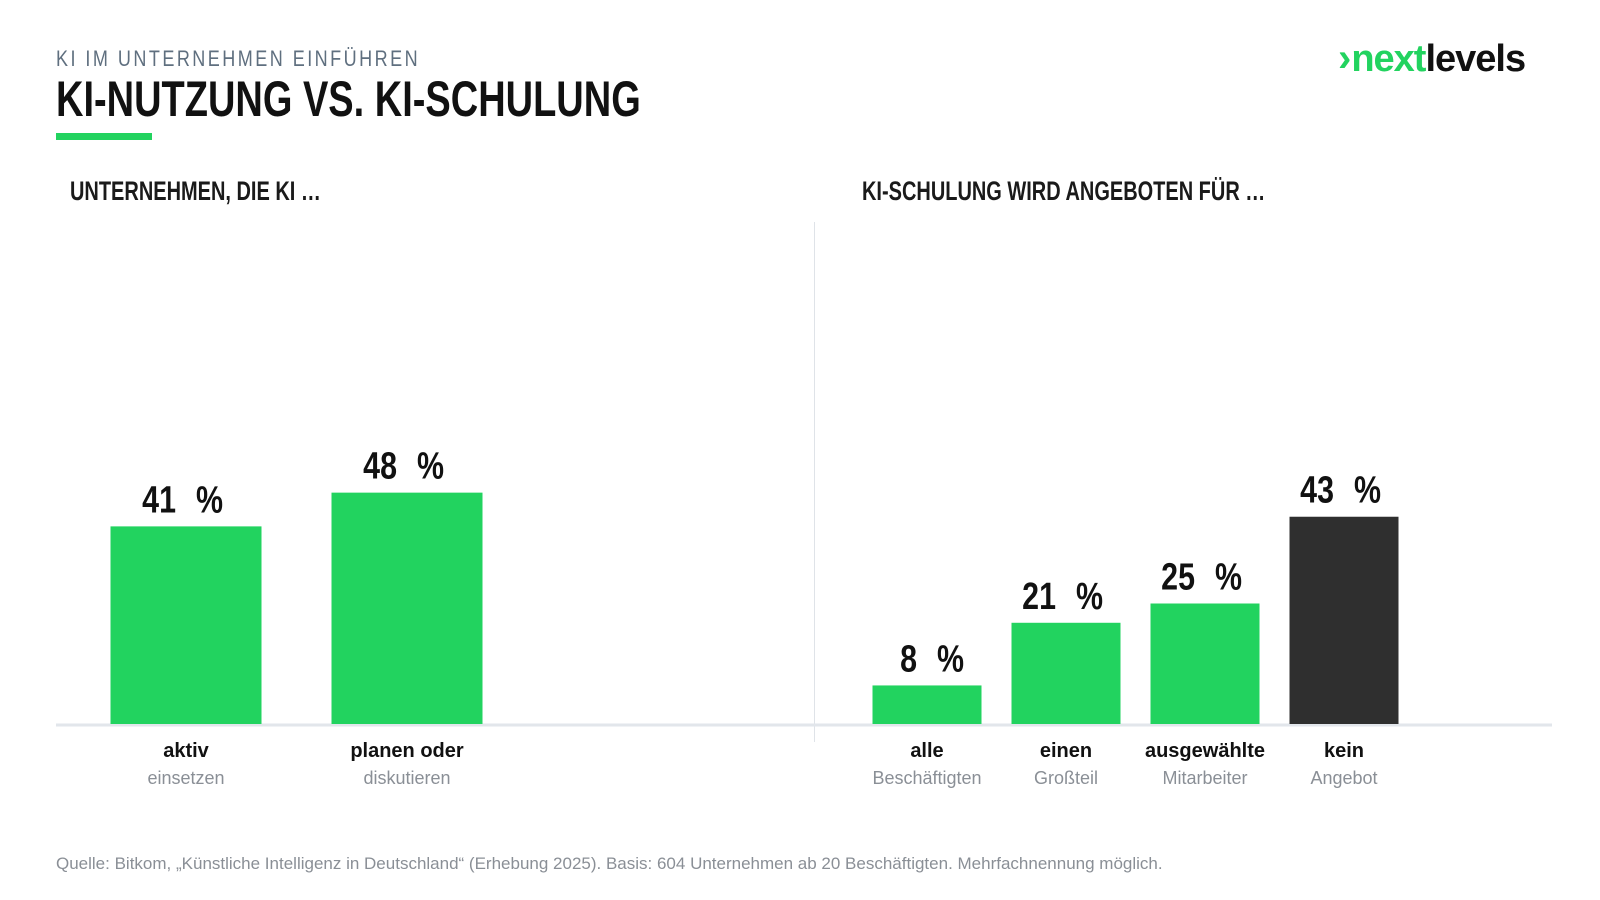 This screenshot has height=900, width=1600. What do you see at coordinates (926, 778) in the screenshot?
I see `category-sublabel: Beschäftigten` at bounding box center [926, 778].